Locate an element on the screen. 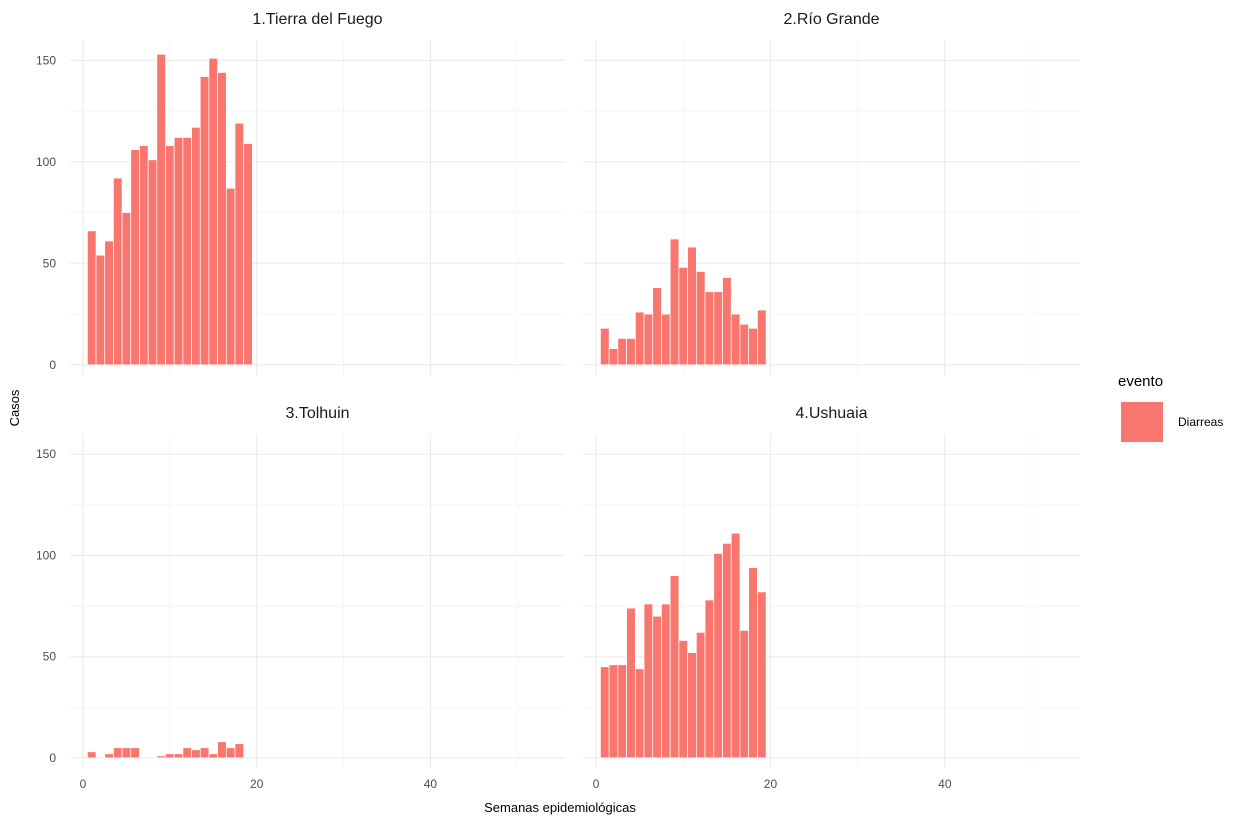 The height and width of the screenshot is (820, 1237). panel-title: 4.Ushuaia is located at coordinates (831, 413).